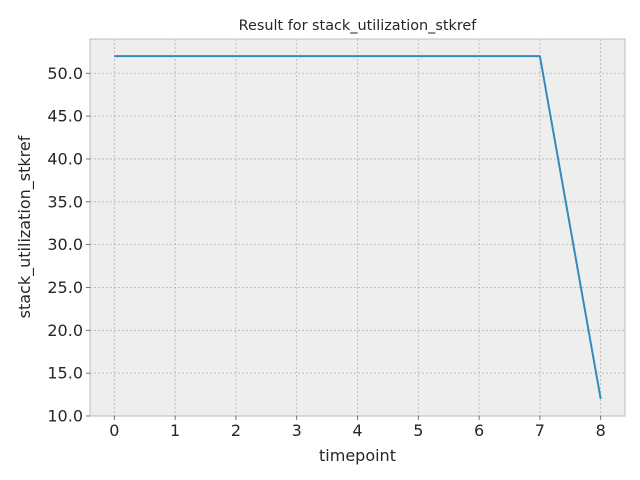 The width and height of the screenshot is (640, 480). What do you see at coordinates (25, 226) in the screenshot?
I see `y-axis-label: stack_utilization_stkref` at bounding box center [25, 226].